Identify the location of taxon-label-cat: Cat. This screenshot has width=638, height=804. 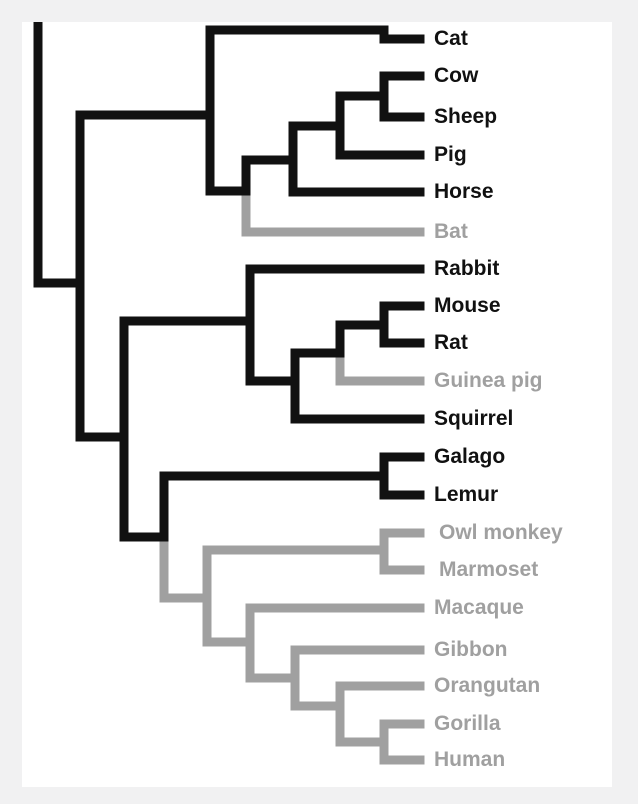
(451, 38).